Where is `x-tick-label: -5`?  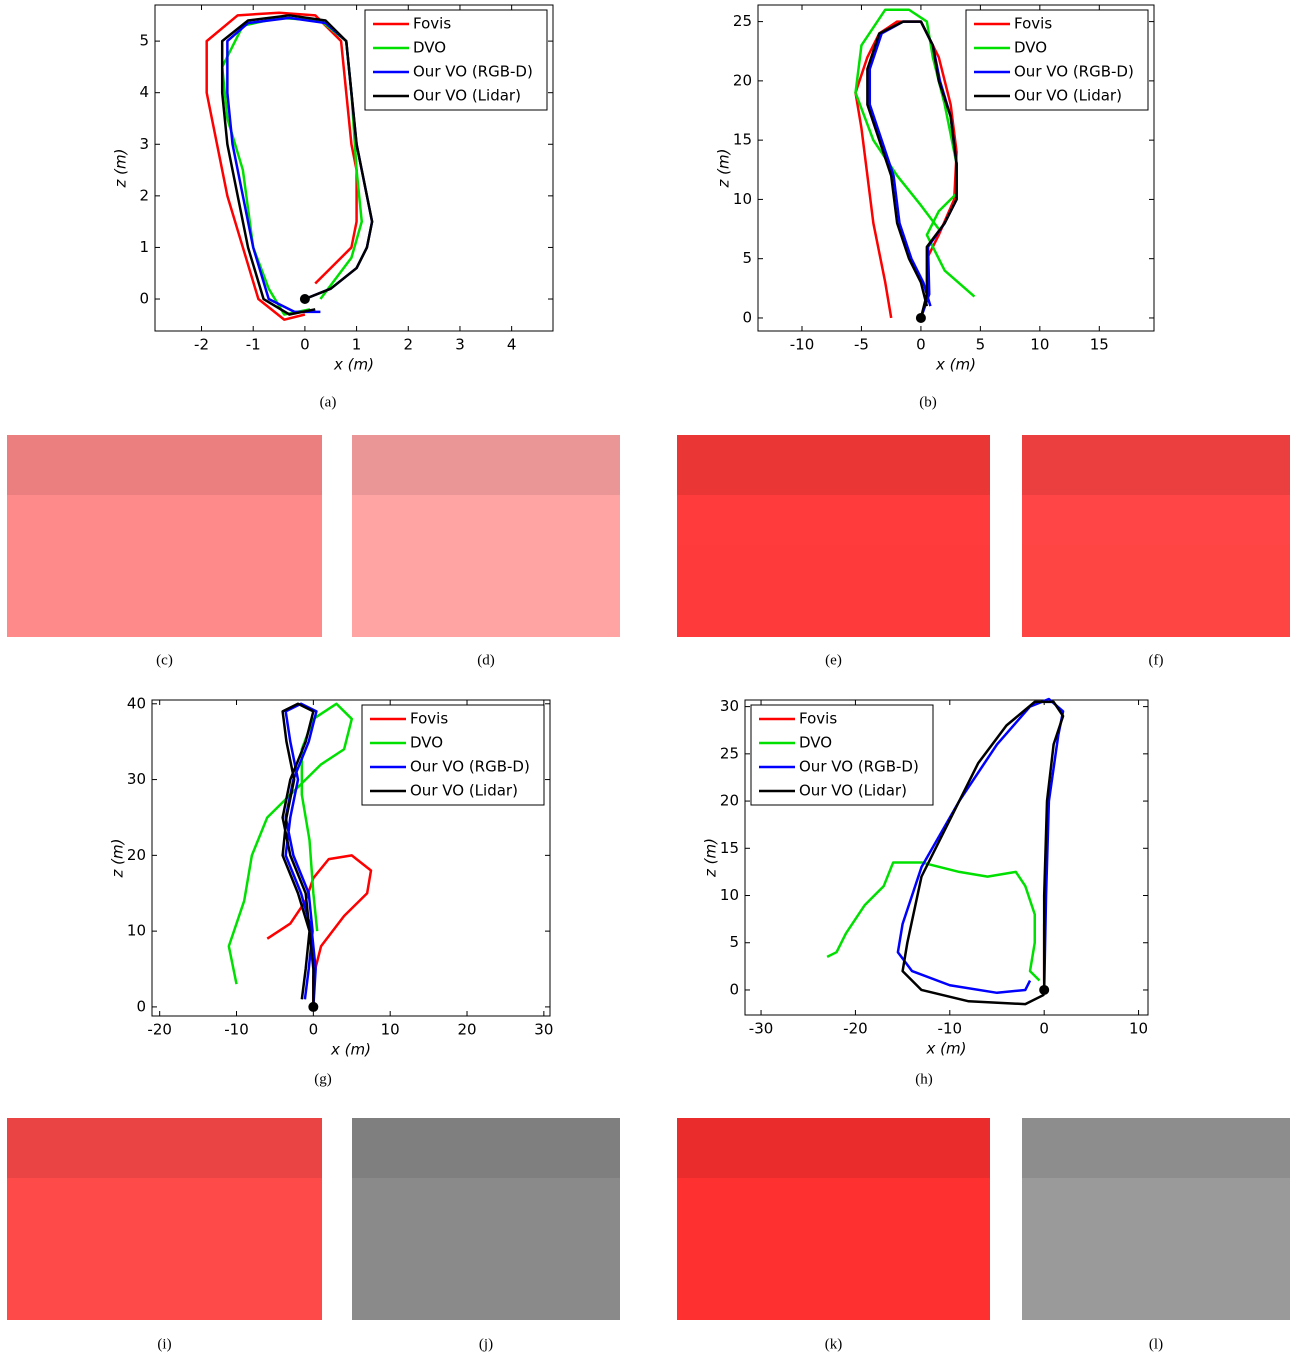
x-tick-label: -5 is located at coordinates (861, 345).